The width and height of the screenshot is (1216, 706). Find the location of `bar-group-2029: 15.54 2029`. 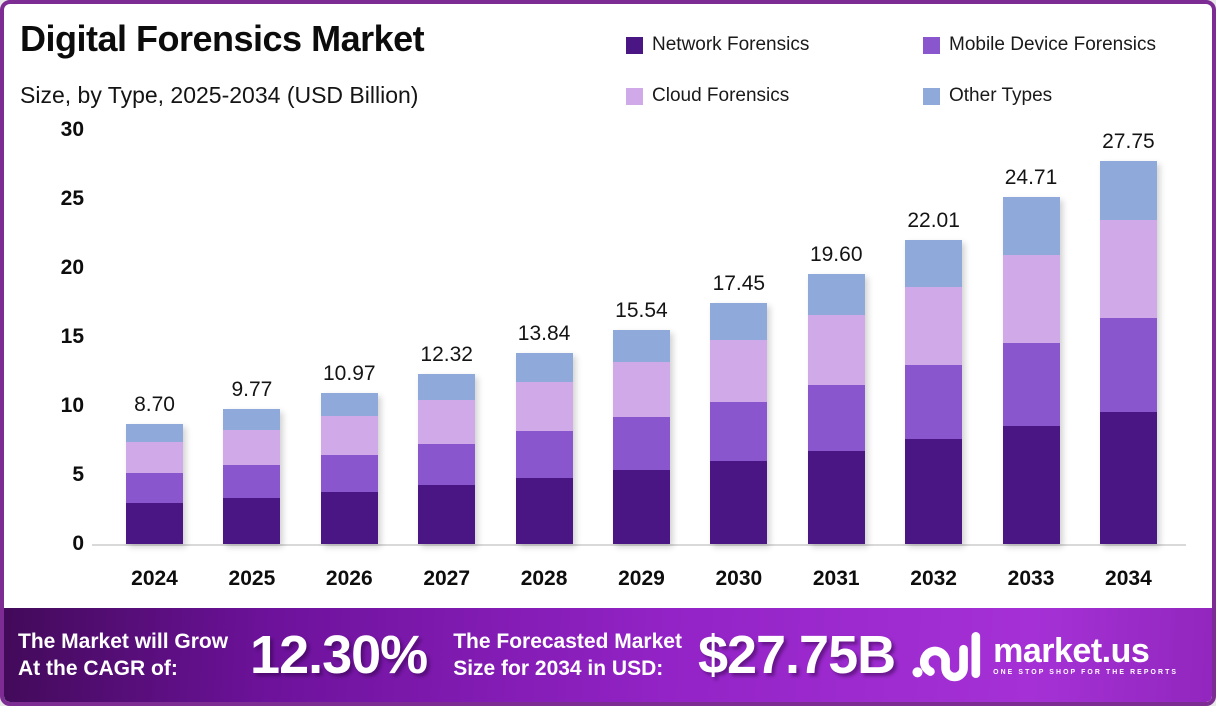

bar-group-2029: 15.54 2029 is located at coordinates (641, 444).